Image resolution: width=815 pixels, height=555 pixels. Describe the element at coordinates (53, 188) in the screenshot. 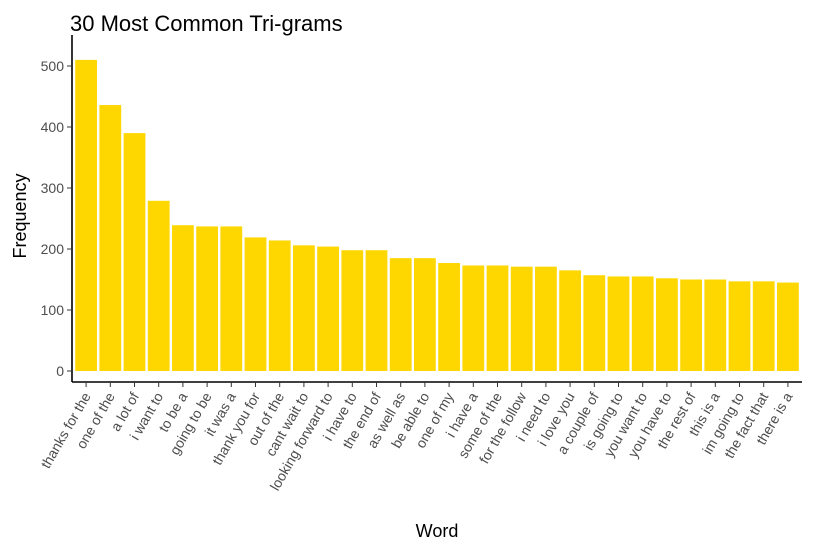

I see `y-tick-label: 300` at that location.